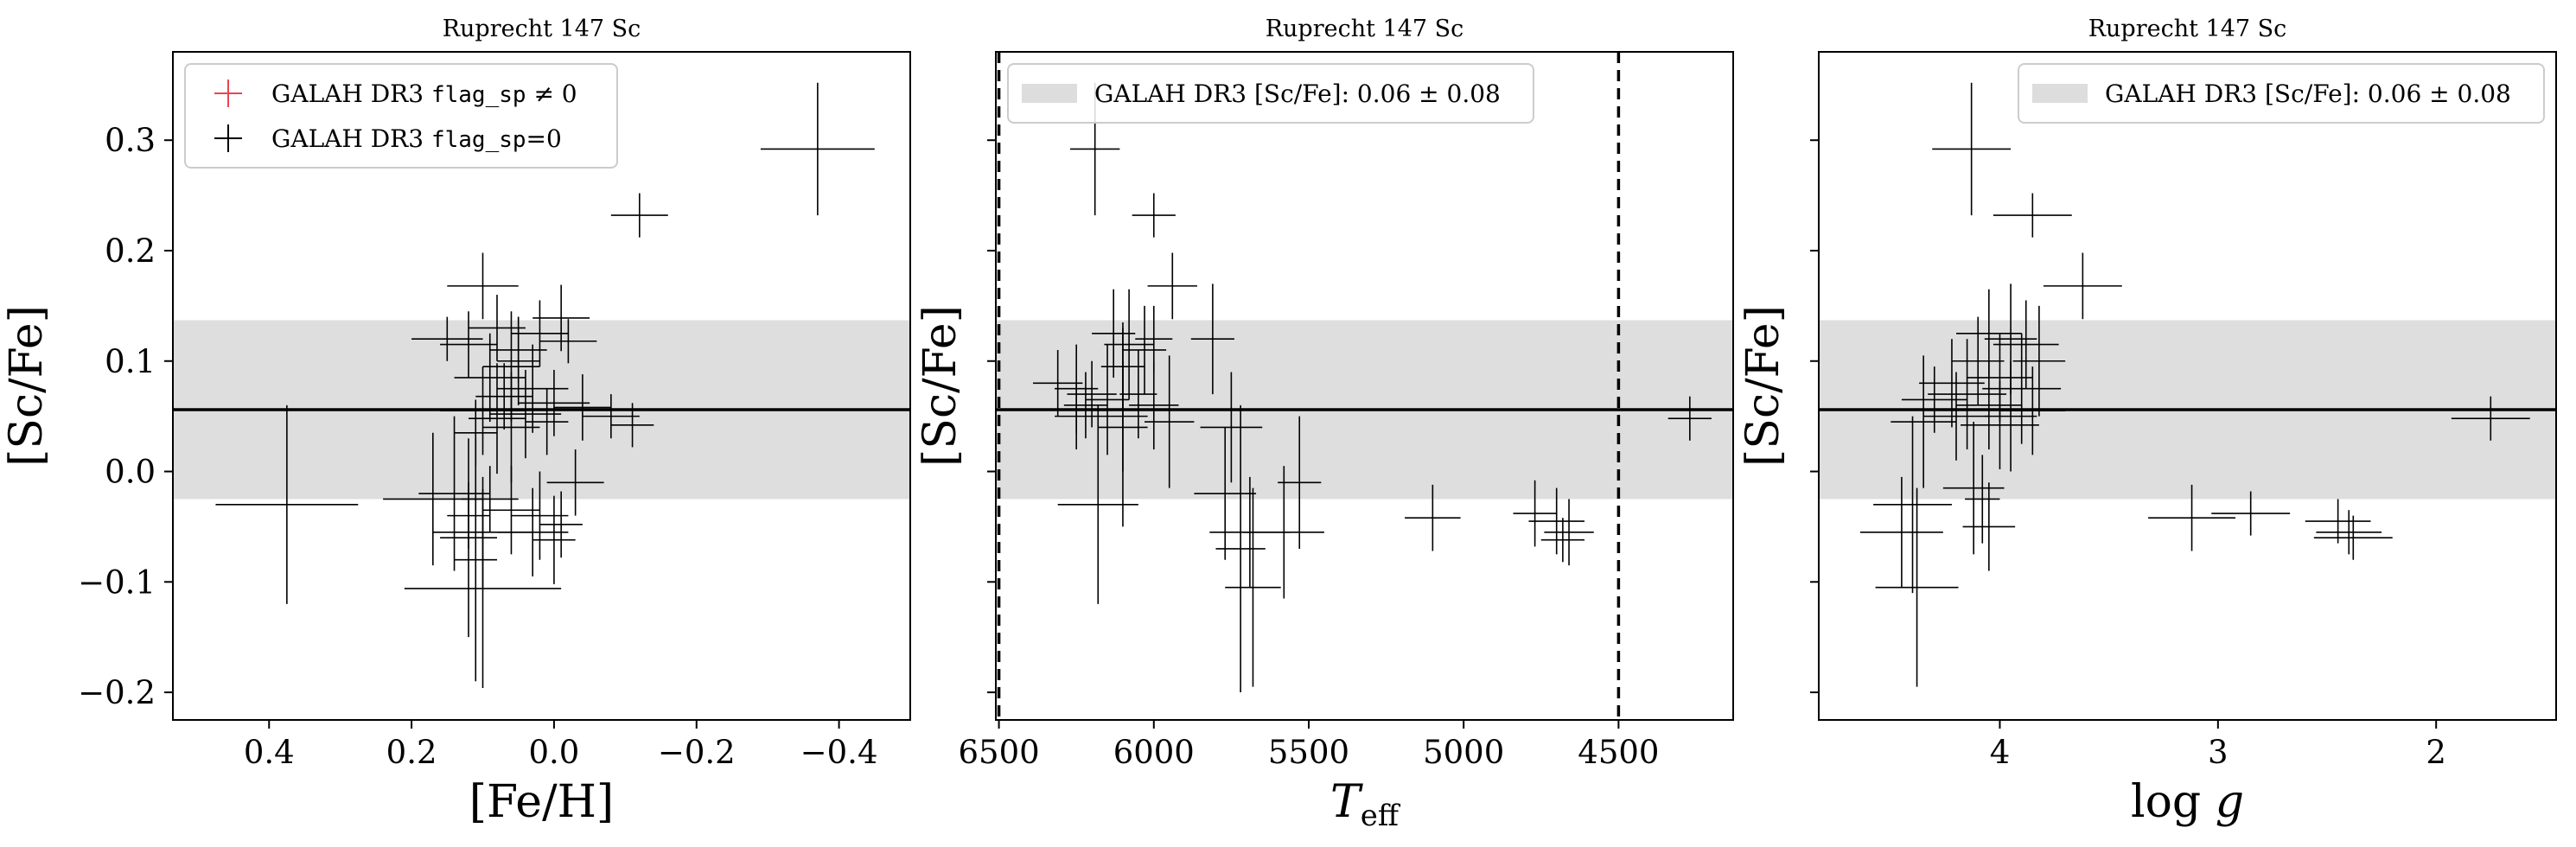 This screenshot has height=847, width=2576. What do you see at coordinates (411, 752) in the screenshot?
I see `x-tick-label: 0.2` at bounding box center [411, 752].